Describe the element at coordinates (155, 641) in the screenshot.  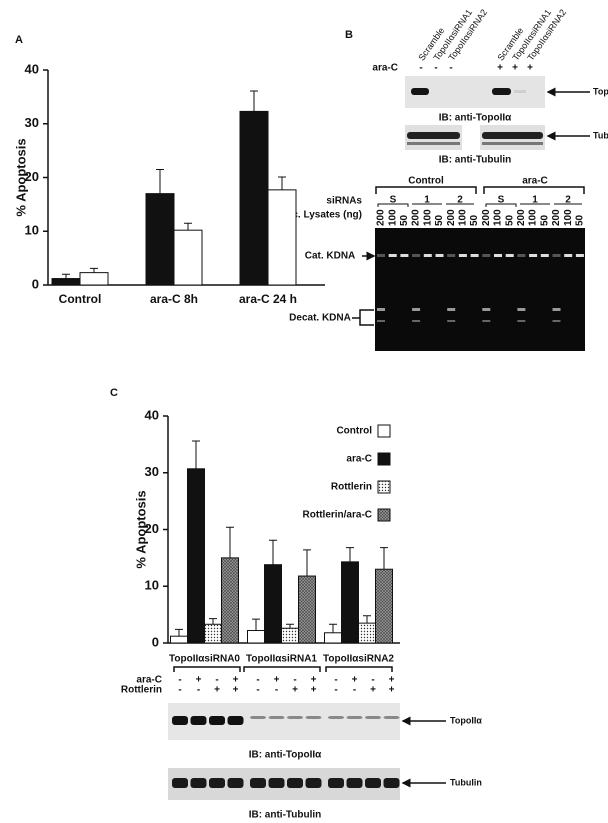
I see `y-tick-label: 0` at that location.